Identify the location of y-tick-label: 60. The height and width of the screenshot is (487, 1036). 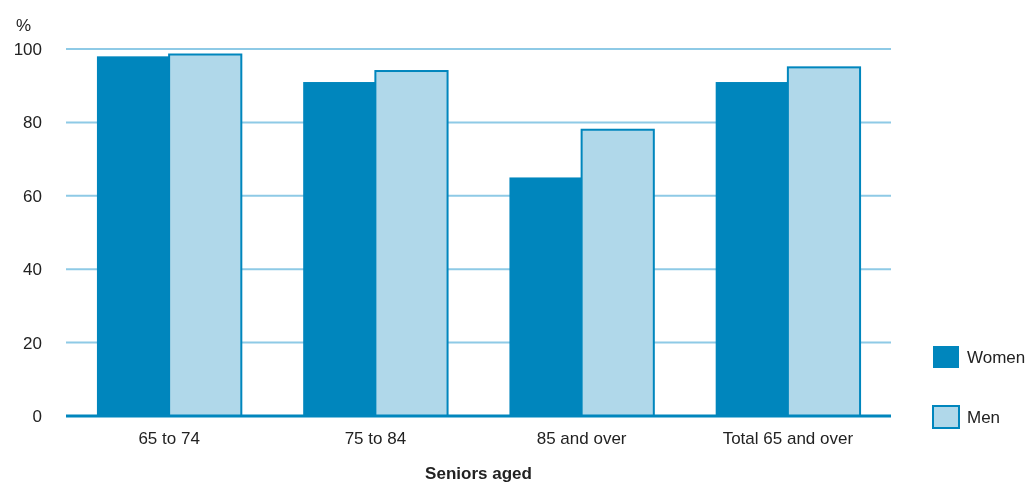
(32, 196).